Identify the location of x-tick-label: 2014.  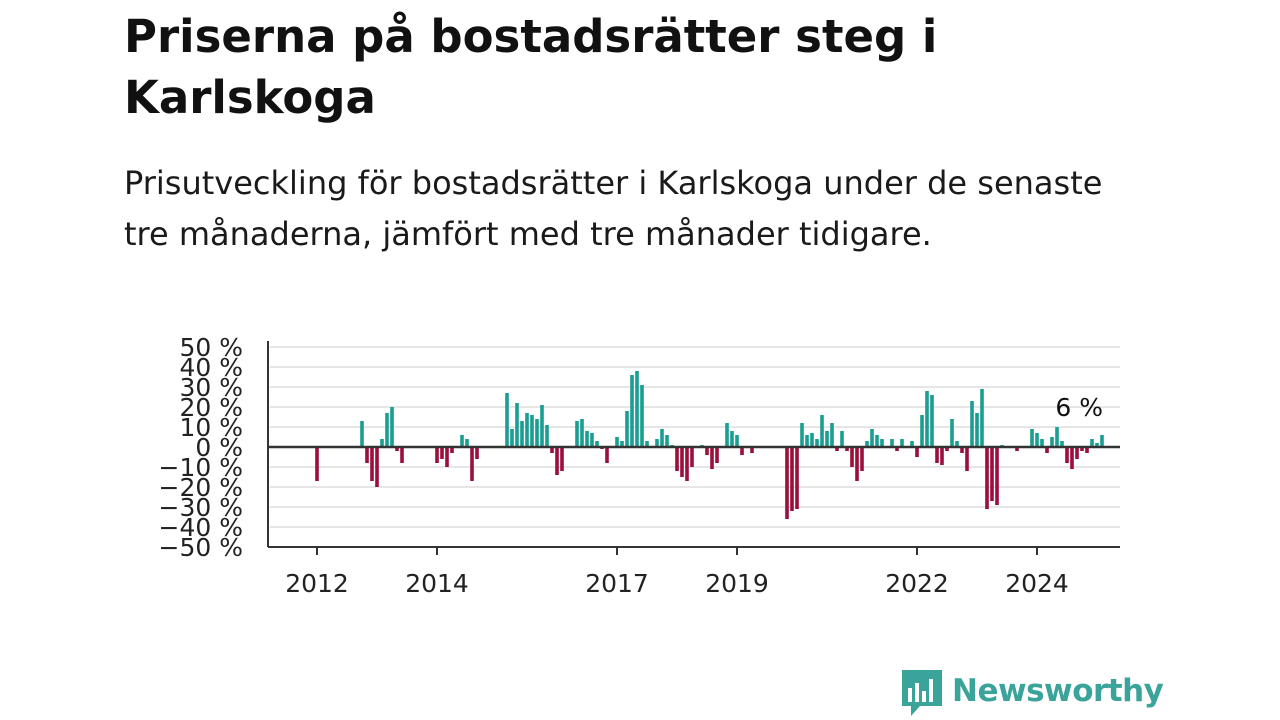
(437, 583).